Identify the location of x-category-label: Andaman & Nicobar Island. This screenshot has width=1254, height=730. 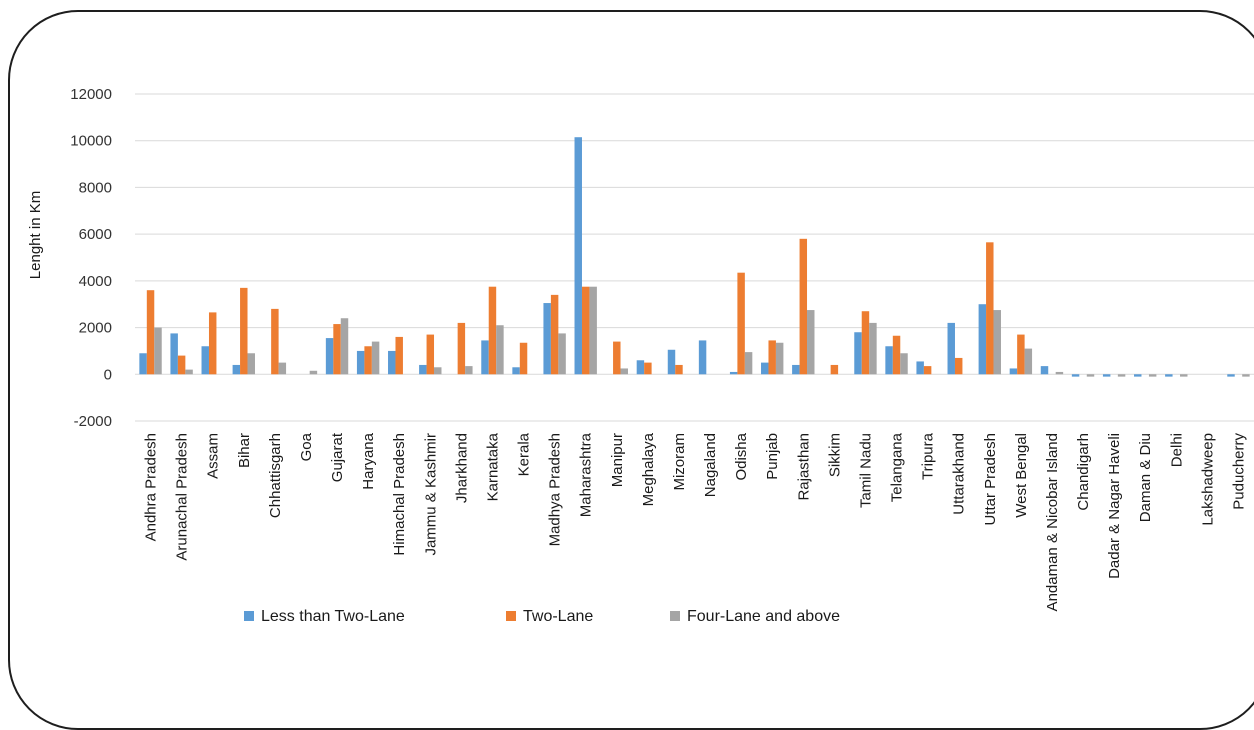
(1052, 522).